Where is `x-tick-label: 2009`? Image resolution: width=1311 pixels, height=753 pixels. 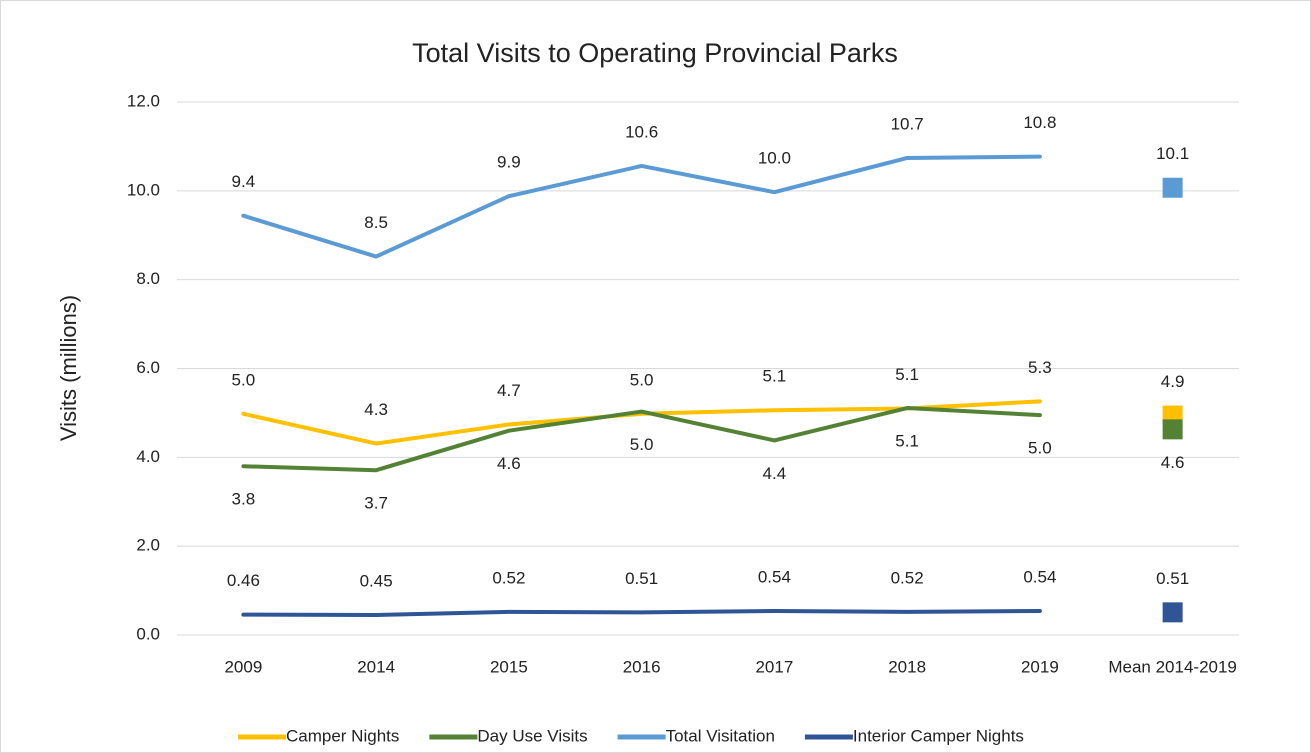
x-tick-label: 2009 is located at coordinates (243, 666).